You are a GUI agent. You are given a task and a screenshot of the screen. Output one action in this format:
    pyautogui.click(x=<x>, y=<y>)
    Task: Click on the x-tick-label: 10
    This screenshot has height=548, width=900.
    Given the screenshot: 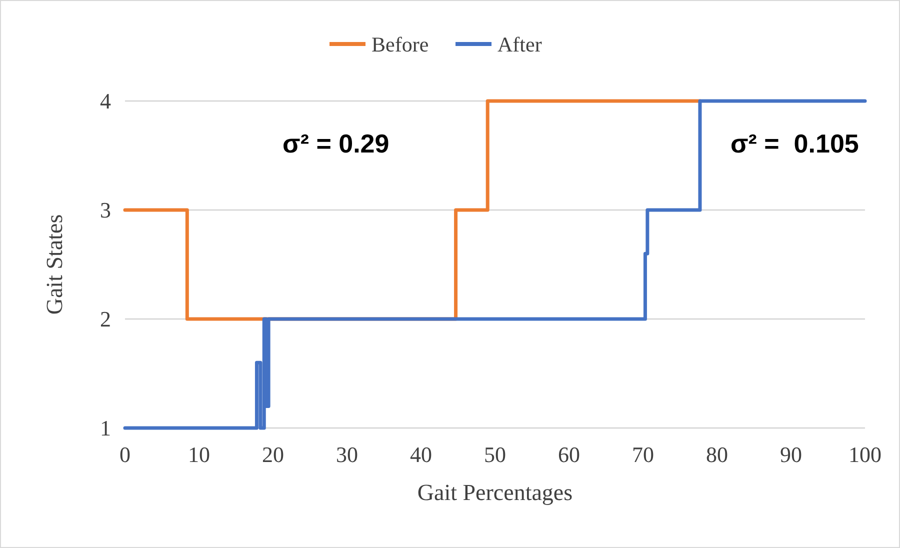 What is the action you would take?
    pyautogui.click(x=199, y=454)
    